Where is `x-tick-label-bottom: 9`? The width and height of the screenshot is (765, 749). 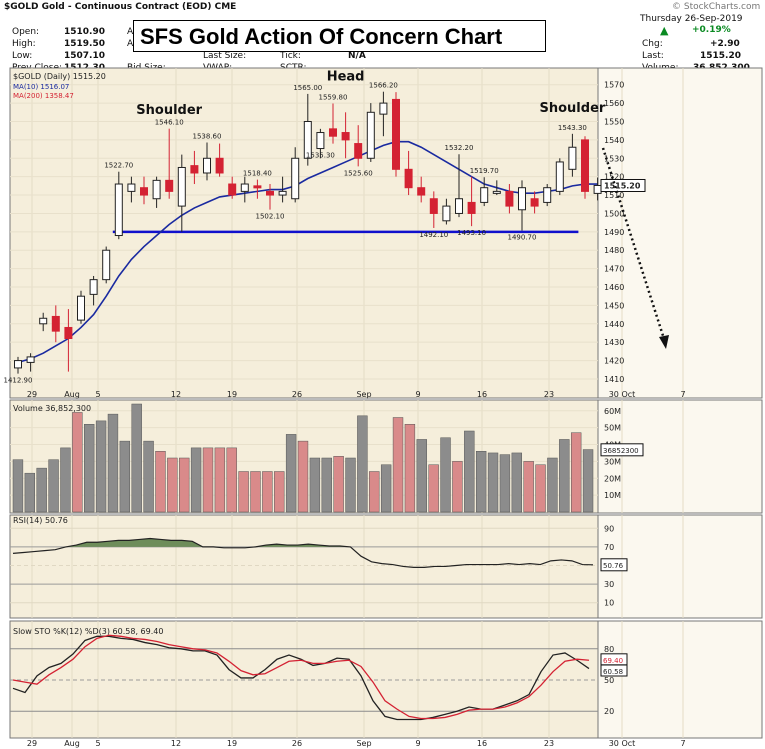 x-tick-label-bottom: 9 is located at coordinates (417, 743).